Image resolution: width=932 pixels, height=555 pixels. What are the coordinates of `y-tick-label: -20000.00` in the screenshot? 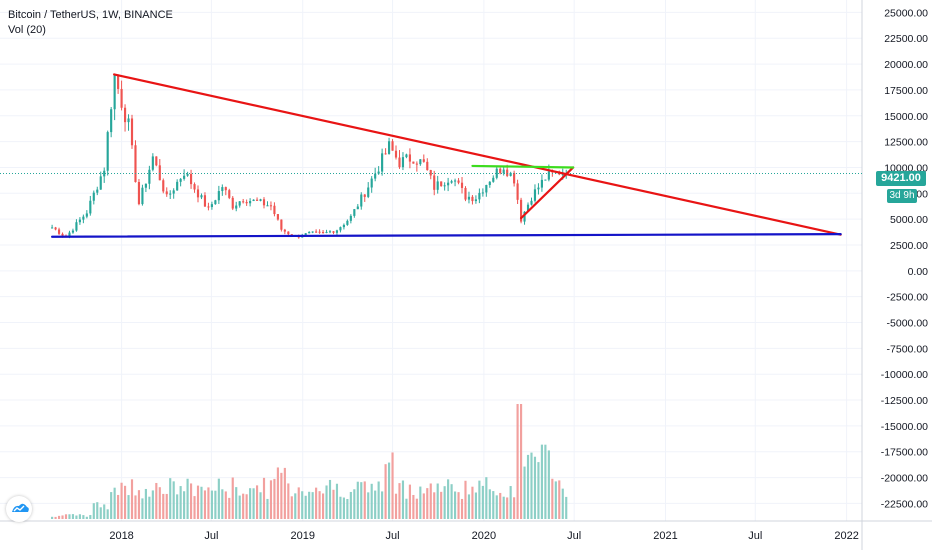 It's located at (904, 479).